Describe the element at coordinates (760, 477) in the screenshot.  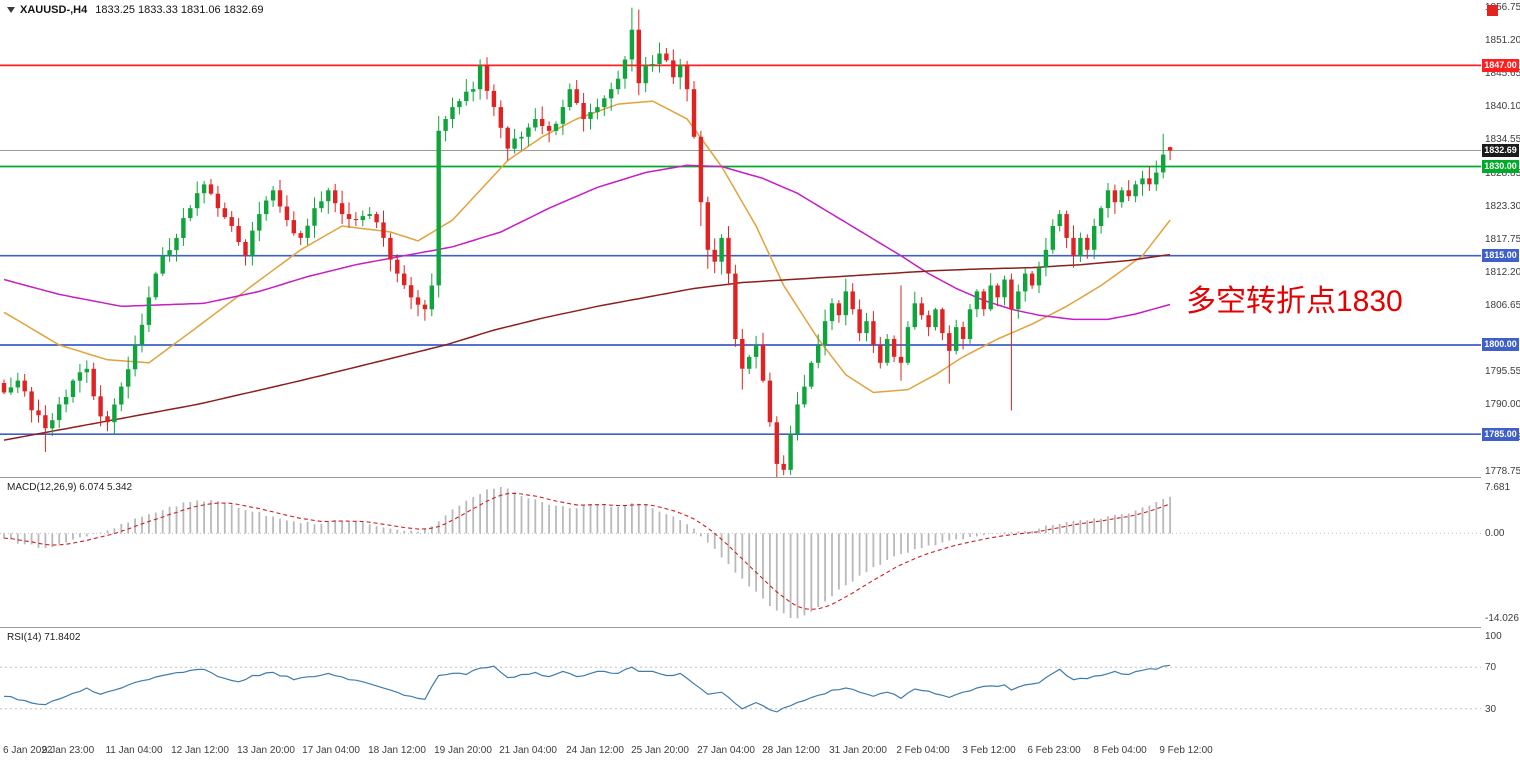
I see `macd-panel-separator` at that location.